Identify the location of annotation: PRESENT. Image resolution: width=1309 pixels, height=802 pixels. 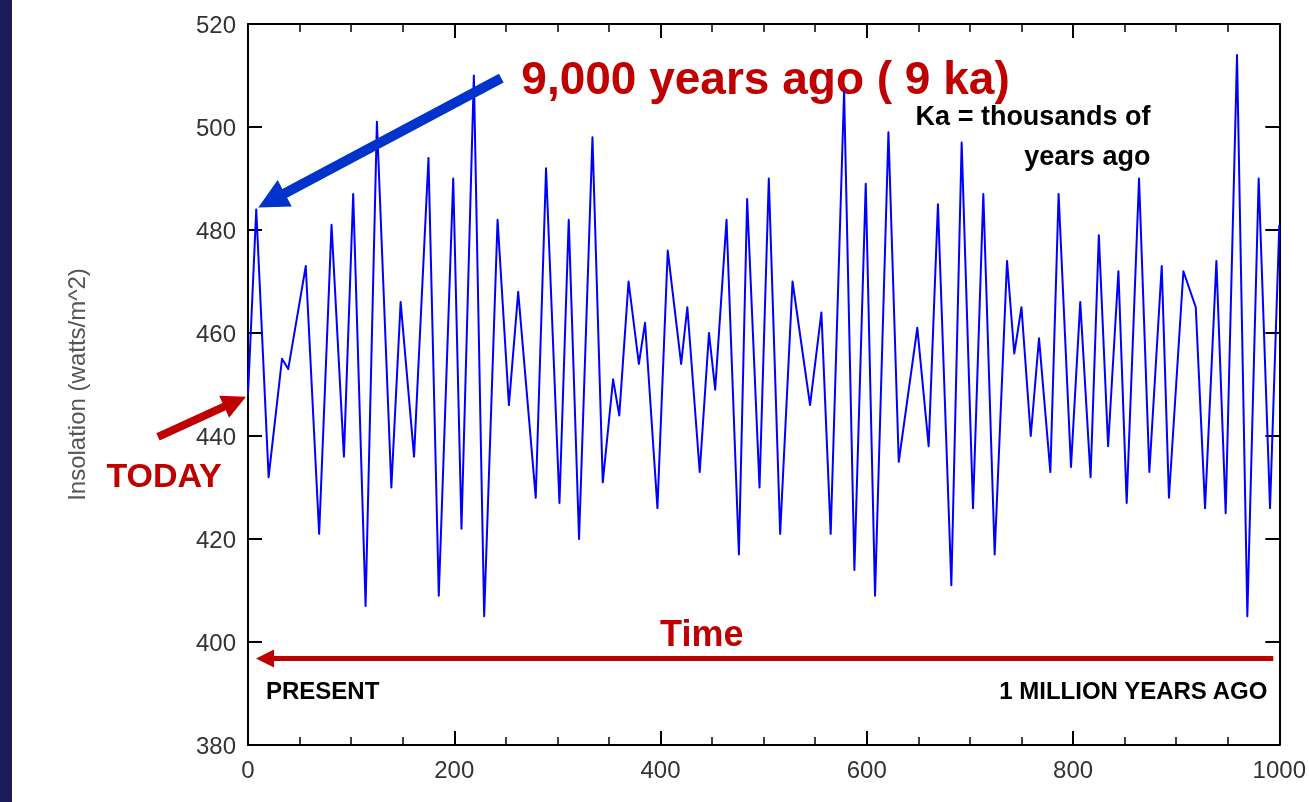
(323, 691).